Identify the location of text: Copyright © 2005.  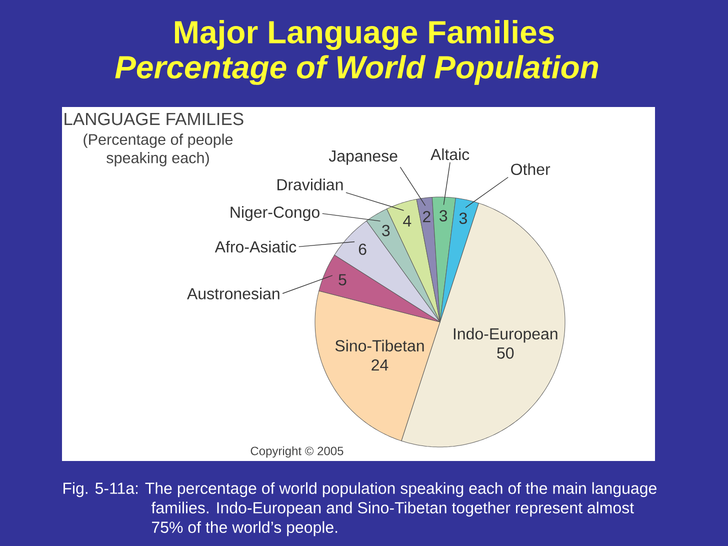
(297, 452).